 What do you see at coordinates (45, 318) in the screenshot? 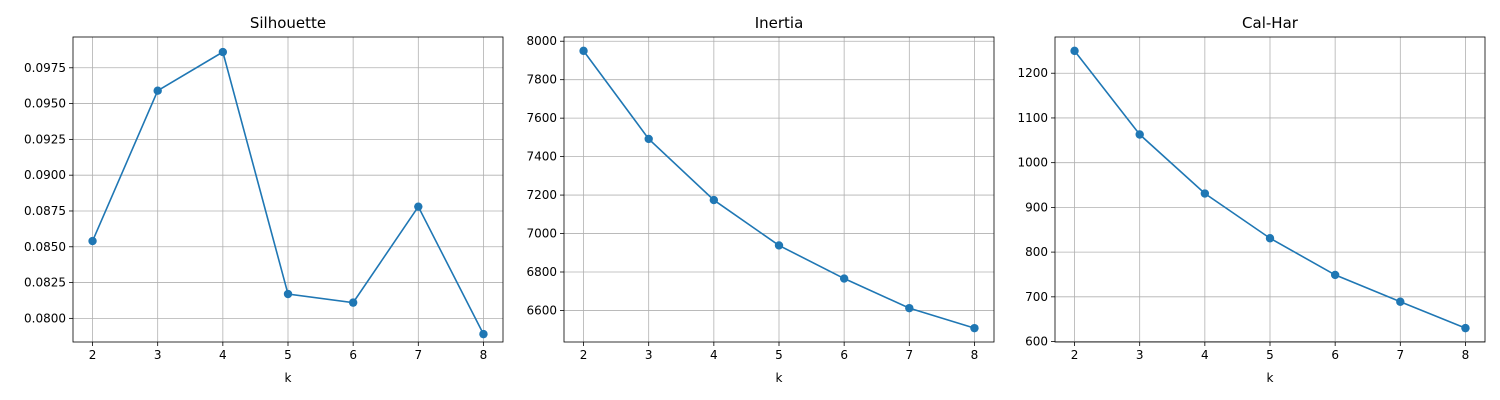
I see `y-tick-label: 0.0800` at bounding box center [45, 318].